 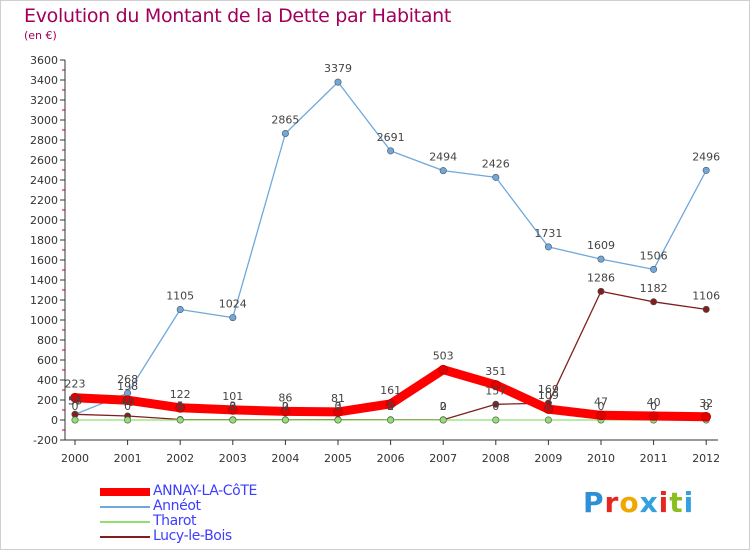 What do you see at coordinates (601, 458) in the screenshot?
I see `x-tick-label: 2010` at bounding box center [601, 458].